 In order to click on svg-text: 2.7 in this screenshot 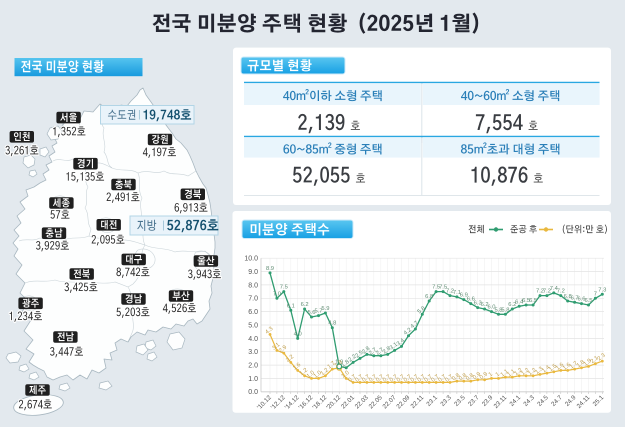, I will do `click(373, 352)`.